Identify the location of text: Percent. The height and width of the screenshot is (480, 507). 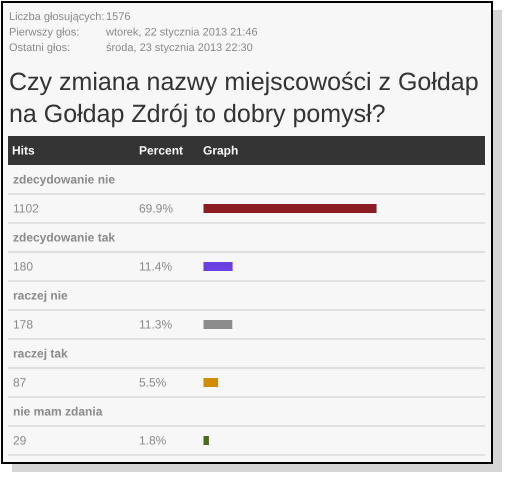
(161, 151).